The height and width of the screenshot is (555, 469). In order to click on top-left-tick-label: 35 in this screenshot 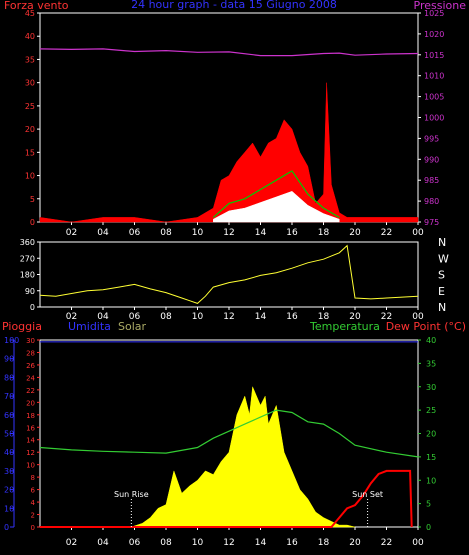, I will do `click(30, 59)`.